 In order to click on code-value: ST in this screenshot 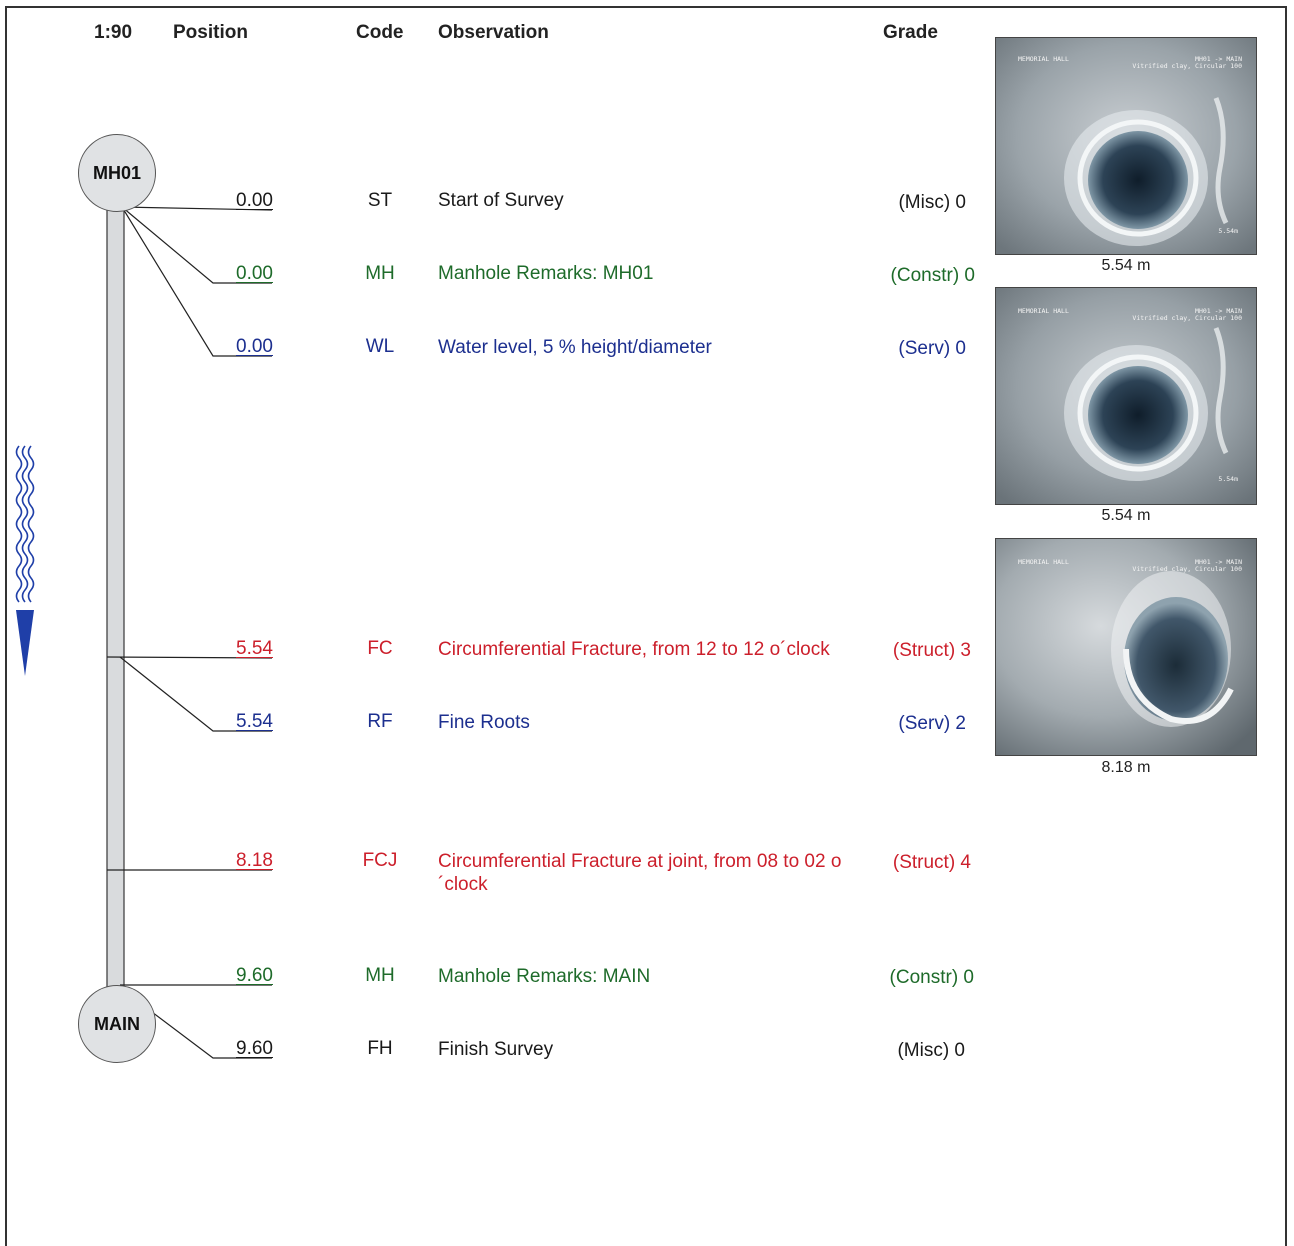, I will do `click(380, 200)`.